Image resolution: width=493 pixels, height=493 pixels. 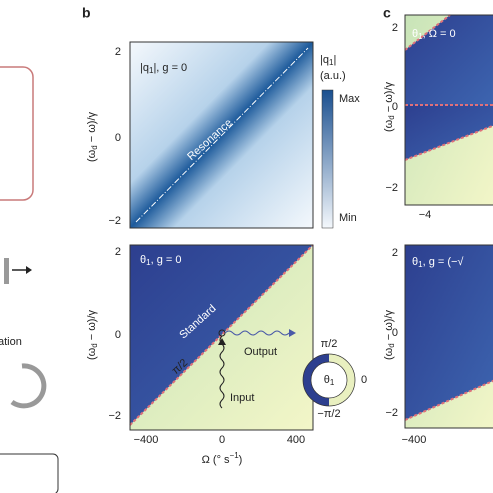 What do you see at coordinates (160, 260) in the screenshot?
I see `annotation: θ1, g = 0` at bounding box center [160, 260].